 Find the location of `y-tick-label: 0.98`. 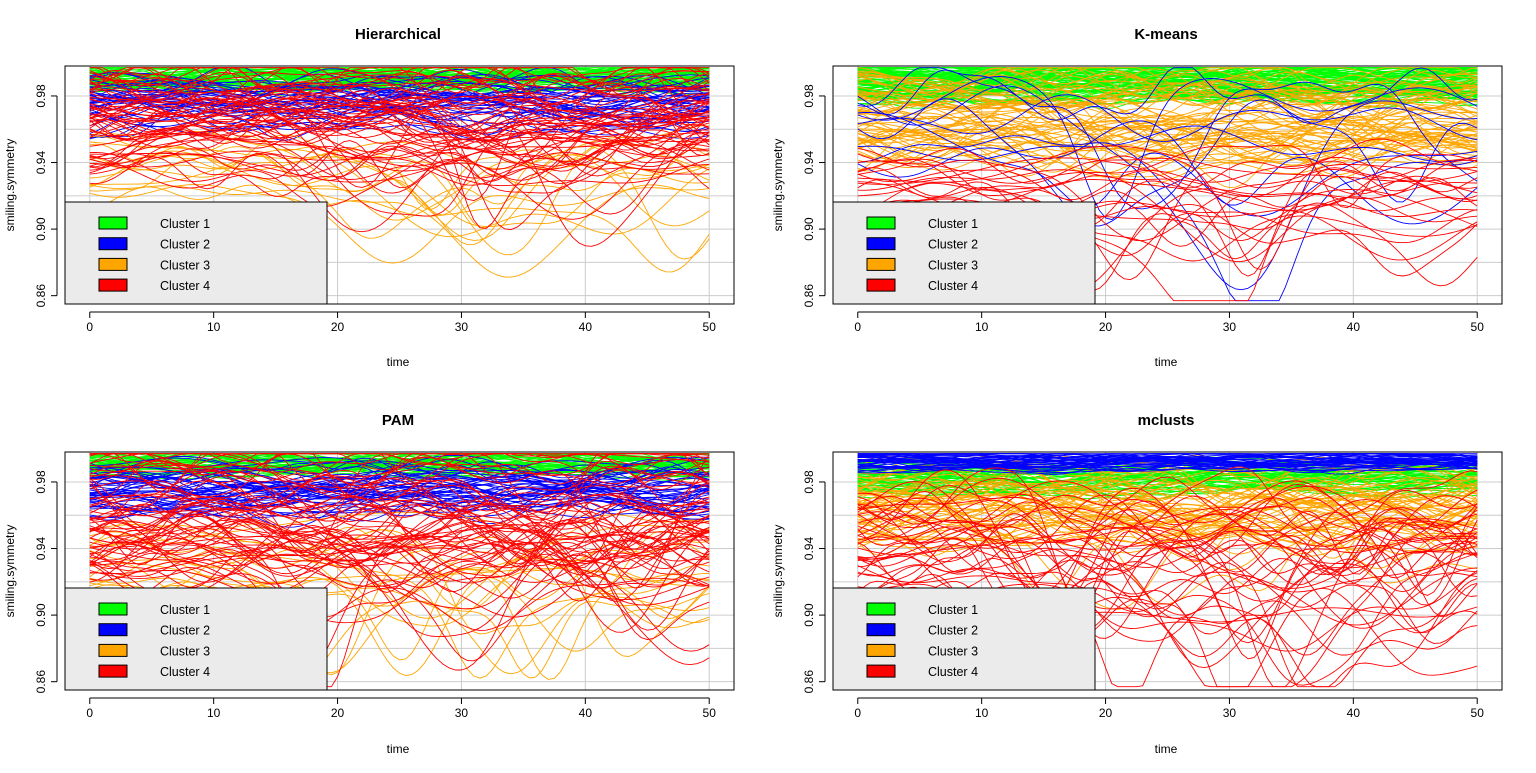

y-tick-label: 0.98 is located at coordinates (809, 96).